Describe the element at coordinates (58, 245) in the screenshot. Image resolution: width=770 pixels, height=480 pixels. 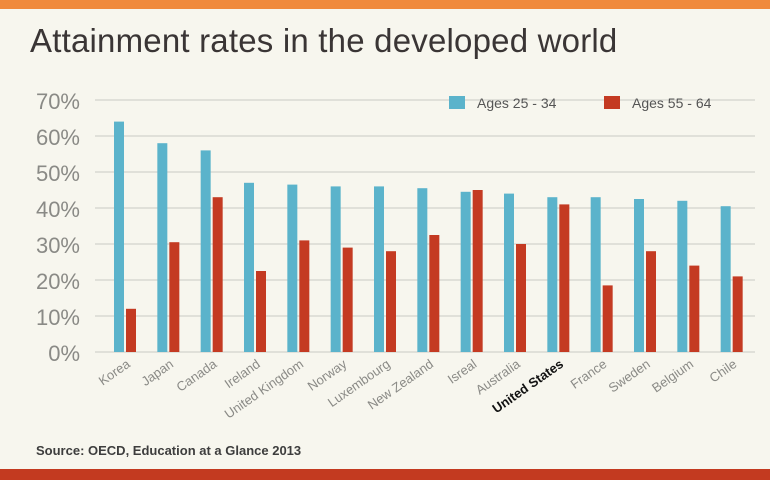
I see `y-tick-label: 30%` at that location.